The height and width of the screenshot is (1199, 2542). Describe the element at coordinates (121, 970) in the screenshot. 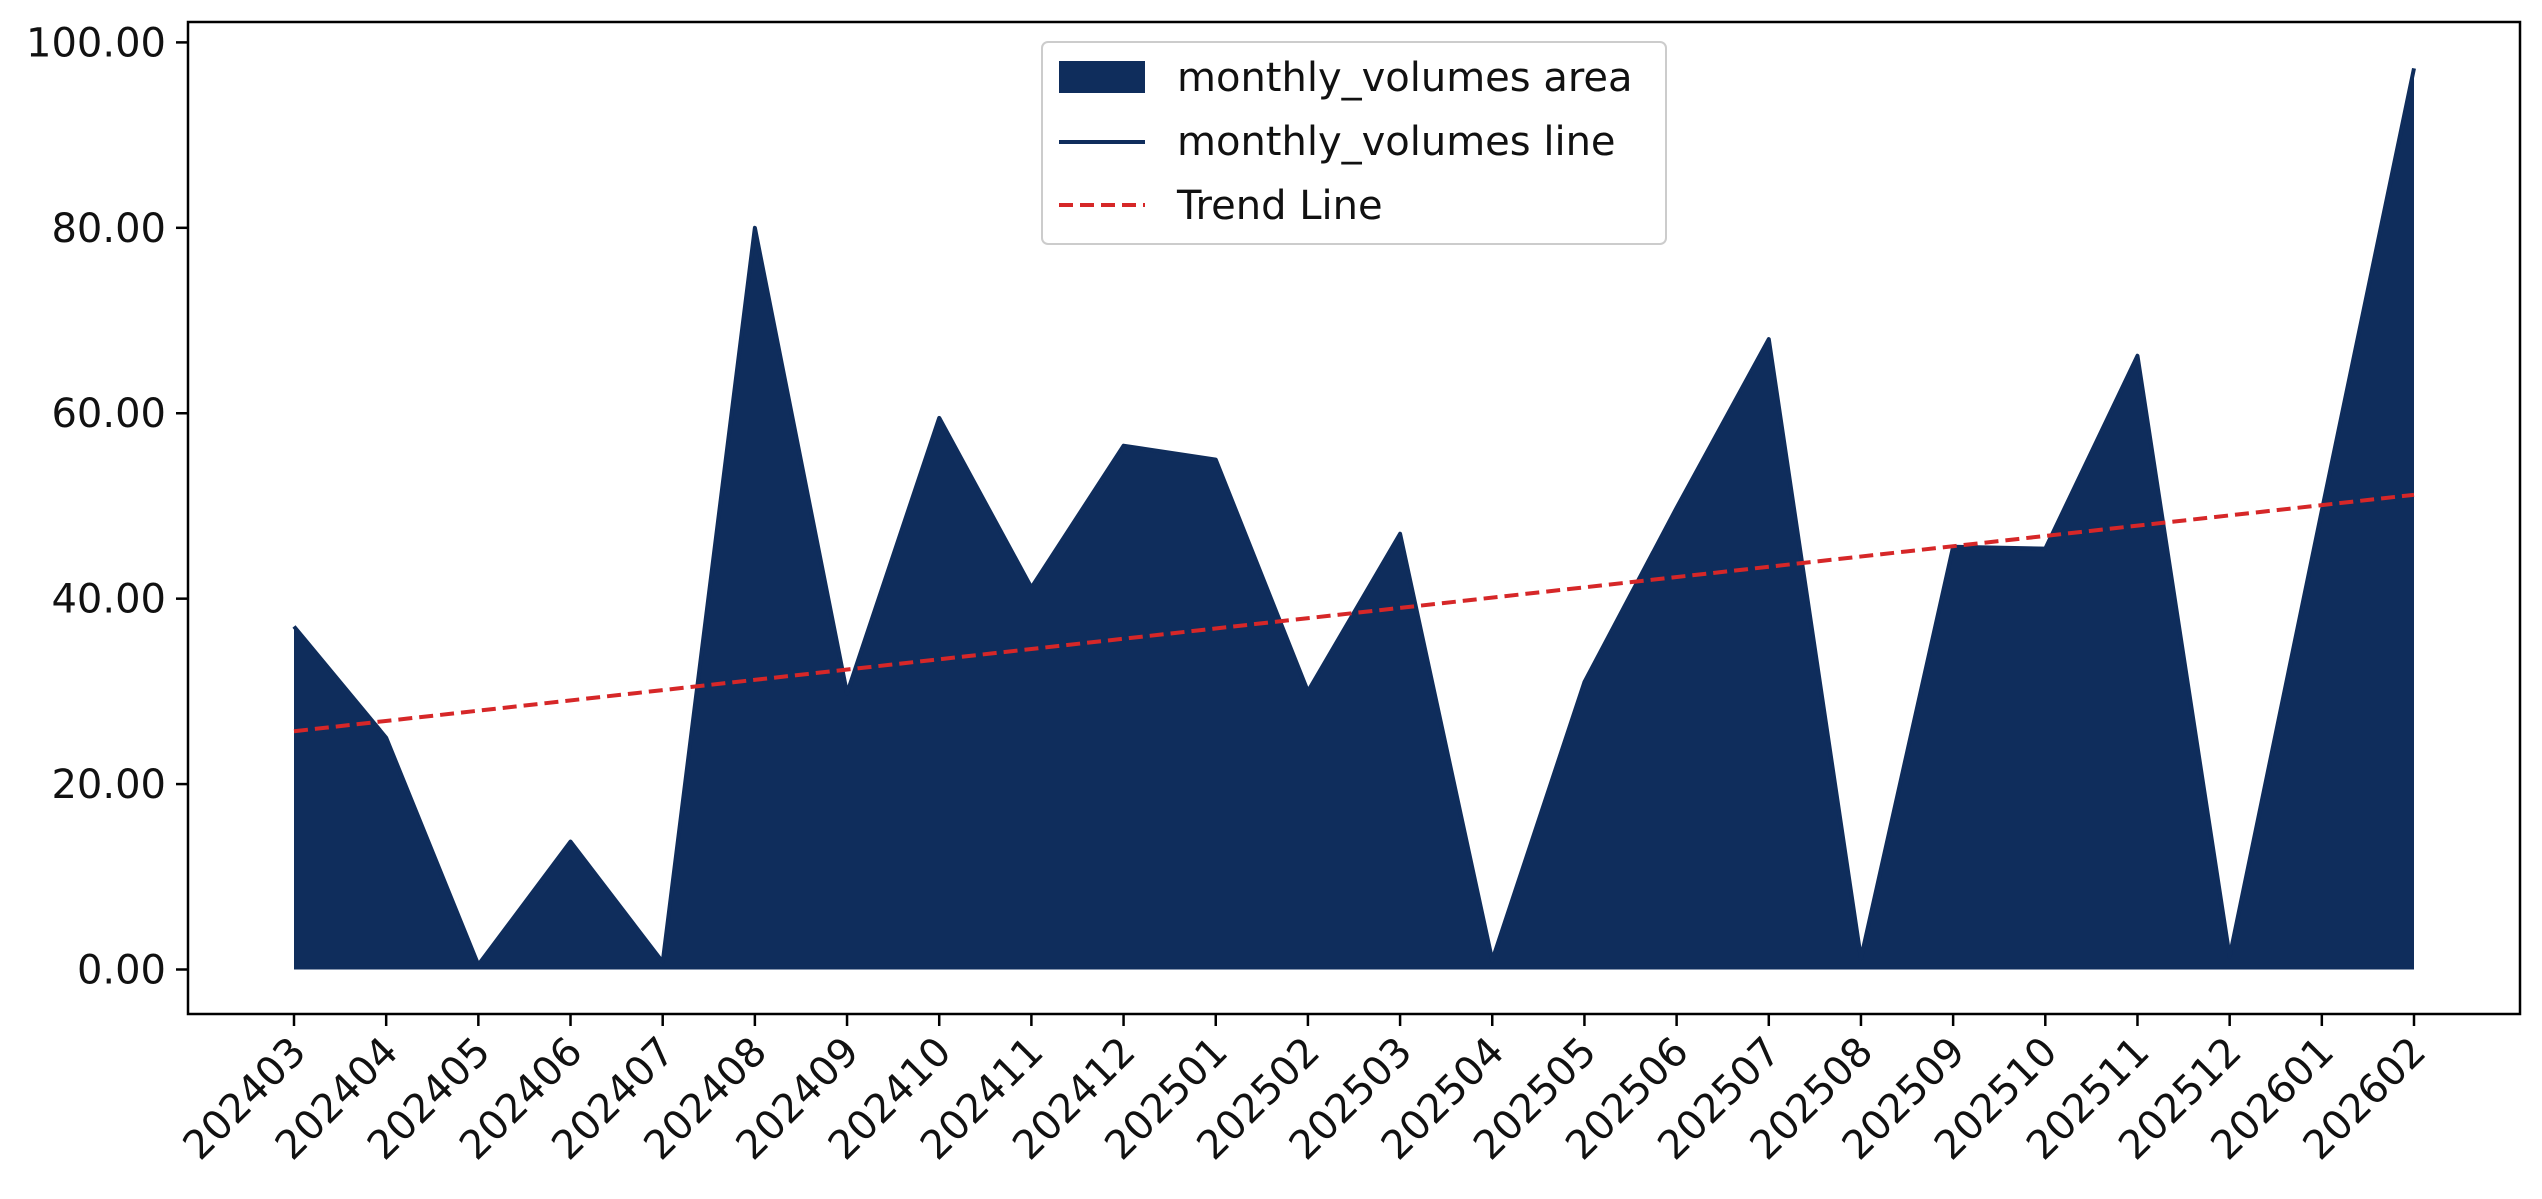

I see `y-tick-label: 0.00` at that location.